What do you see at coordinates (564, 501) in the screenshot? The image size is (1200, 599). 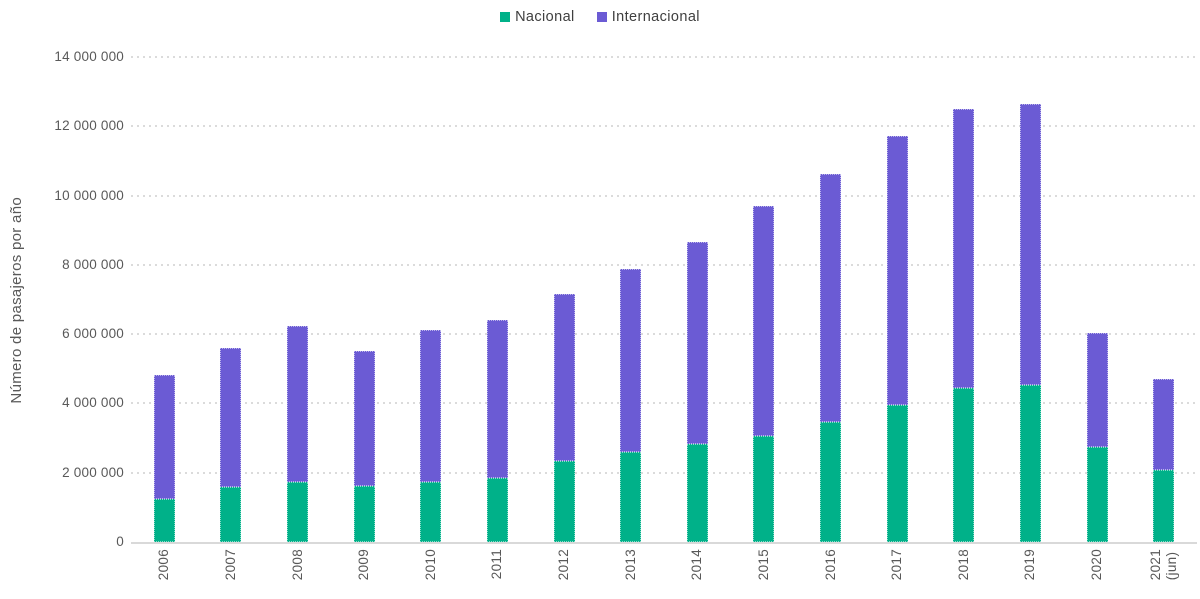 I see `bar-segment-nacional-2012` at bounding box center [564, 501].